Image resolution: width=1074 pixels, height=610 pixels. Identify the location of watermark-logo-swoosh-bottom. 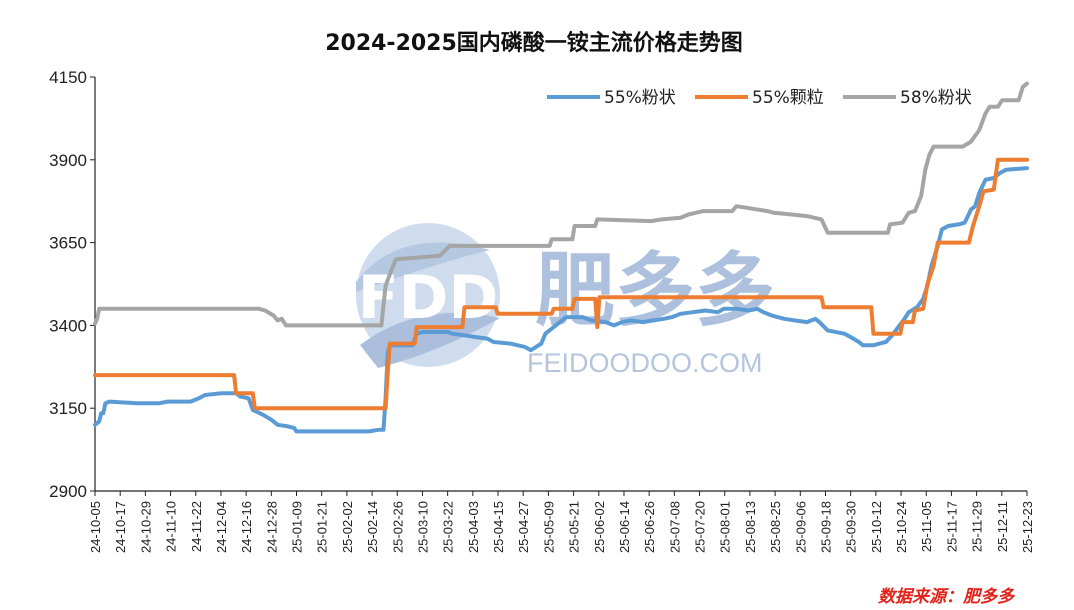
(430, 340).